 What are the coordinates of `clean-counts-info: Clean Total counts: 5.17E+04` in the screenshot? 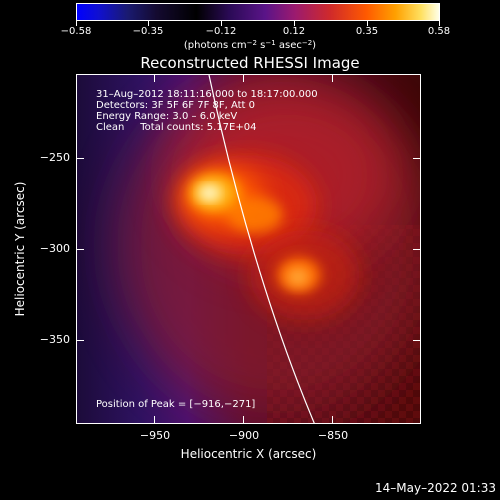 It's located at (176, 127).